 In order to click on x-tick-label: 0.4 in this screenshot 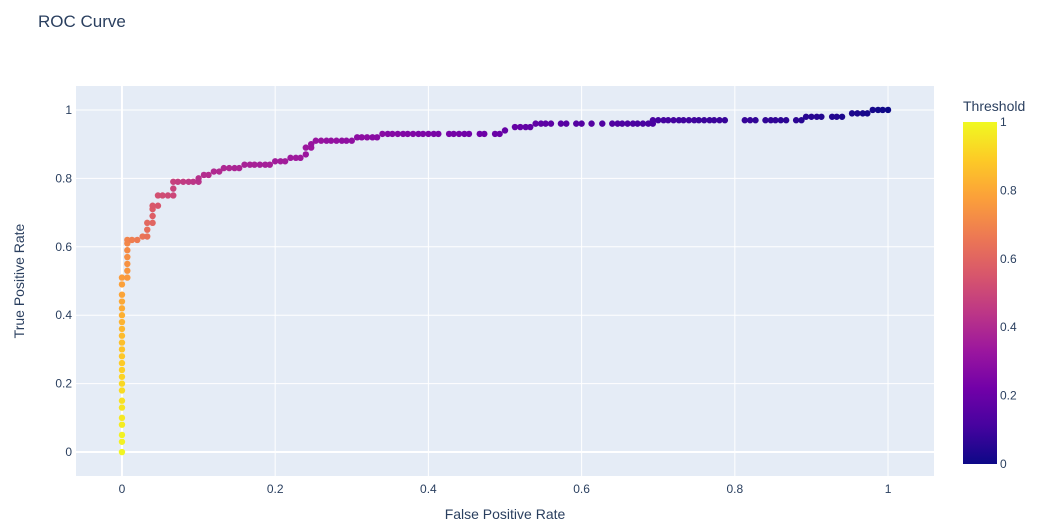, I will do `click(428, 489)`.